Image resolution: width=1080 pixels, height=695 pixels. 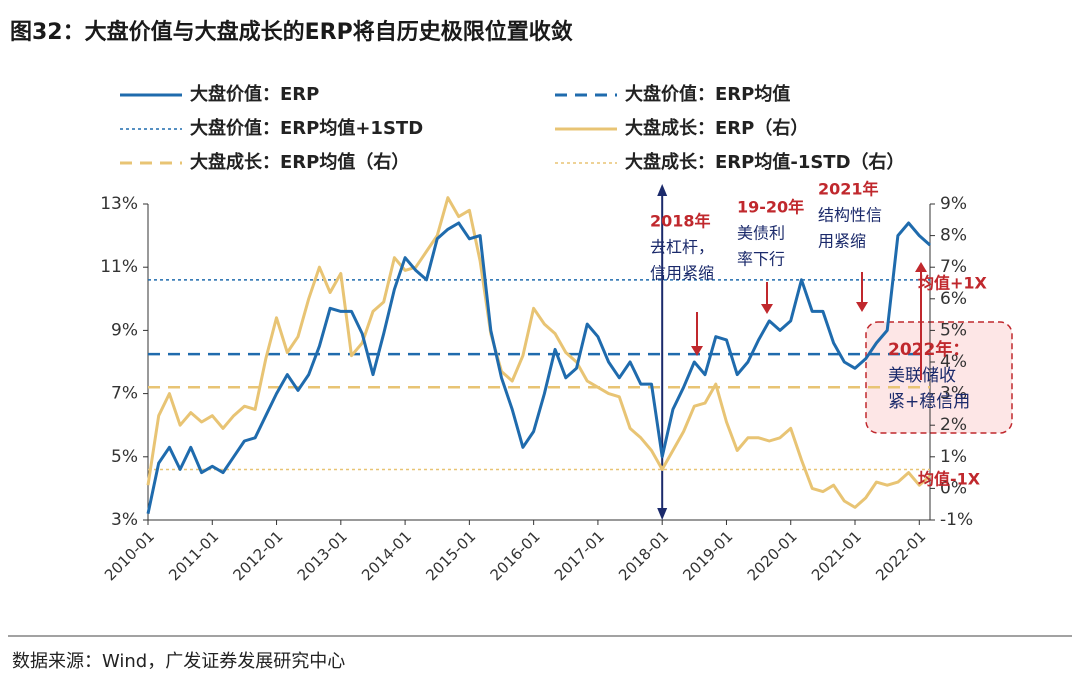 I want to click on annotation: 美债利, so click(x=761, y=233).